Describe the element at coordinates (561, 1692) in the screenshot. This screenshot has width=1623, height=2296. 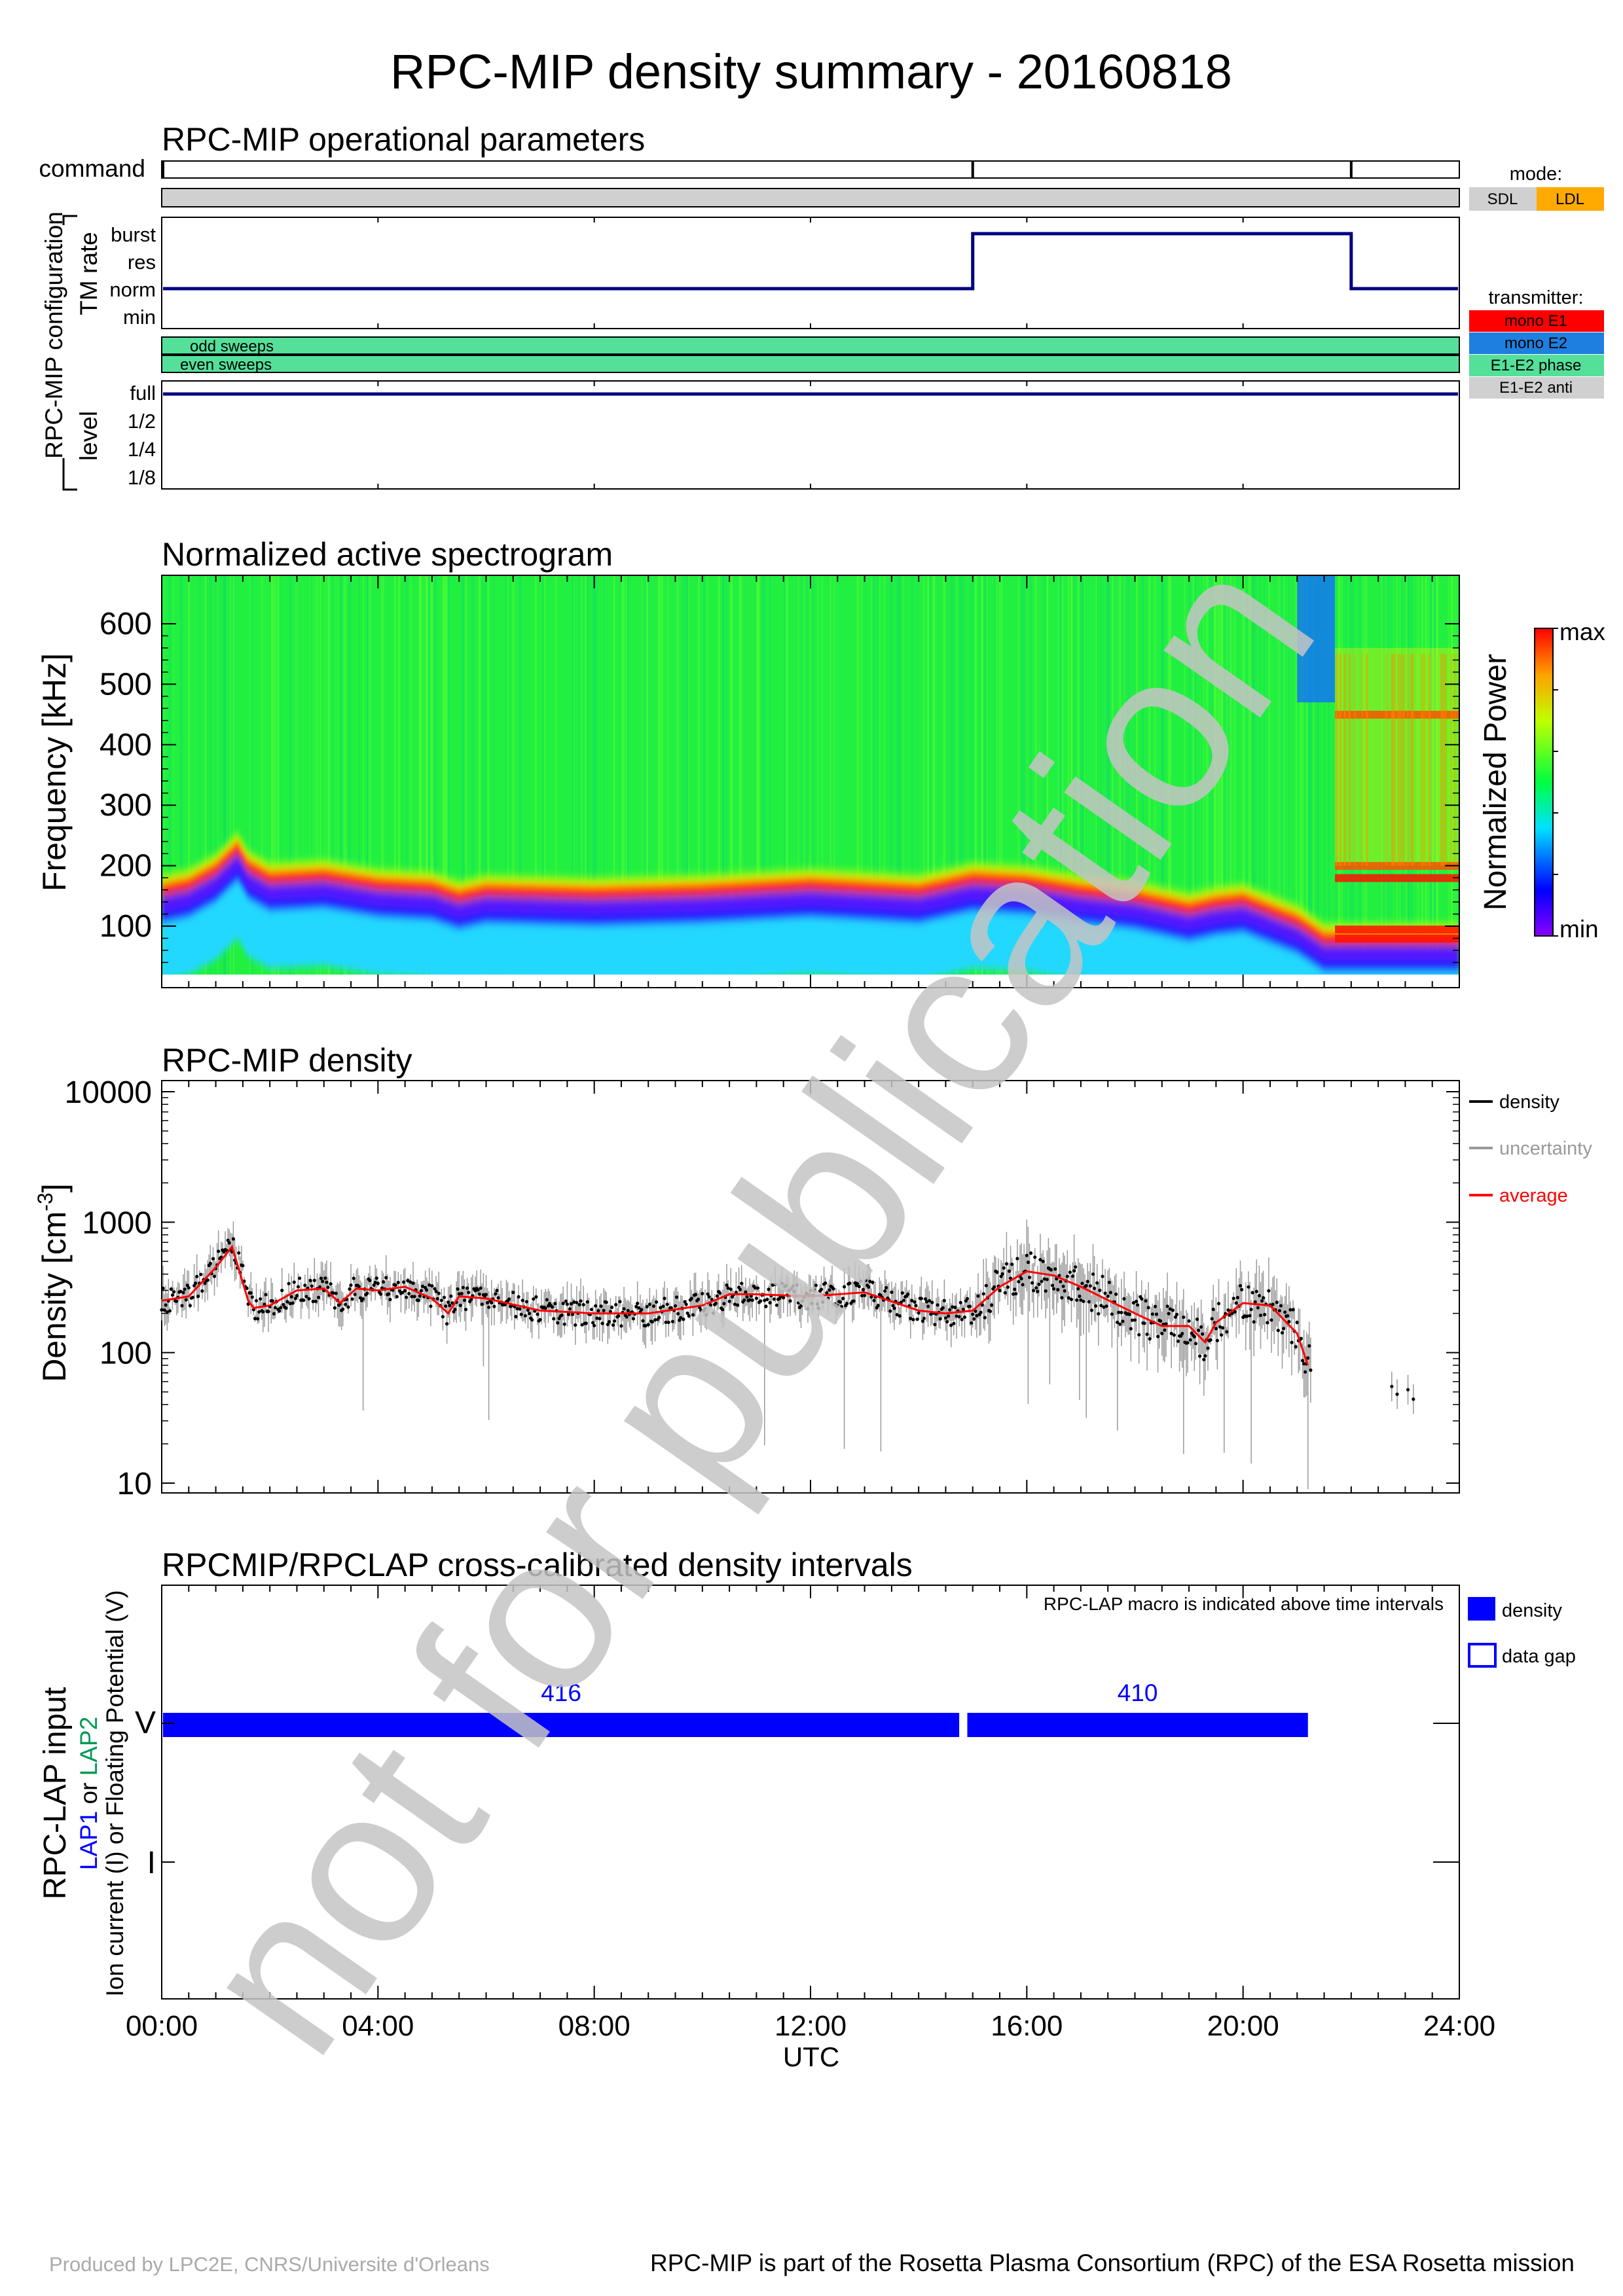
I see `interval-macro-label-416: 416` at that location.